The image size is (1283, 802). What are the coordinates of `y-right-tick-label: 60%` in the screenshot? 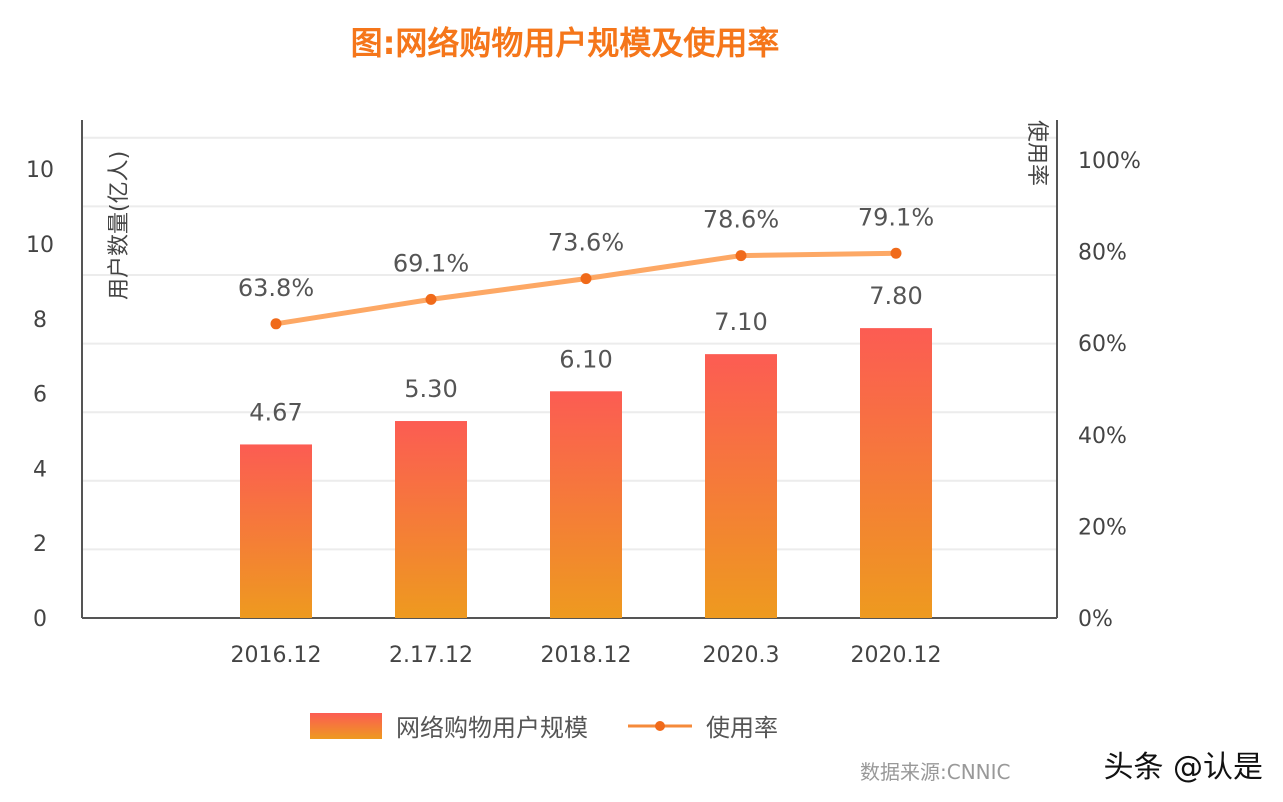 It's located at (1102, 344).